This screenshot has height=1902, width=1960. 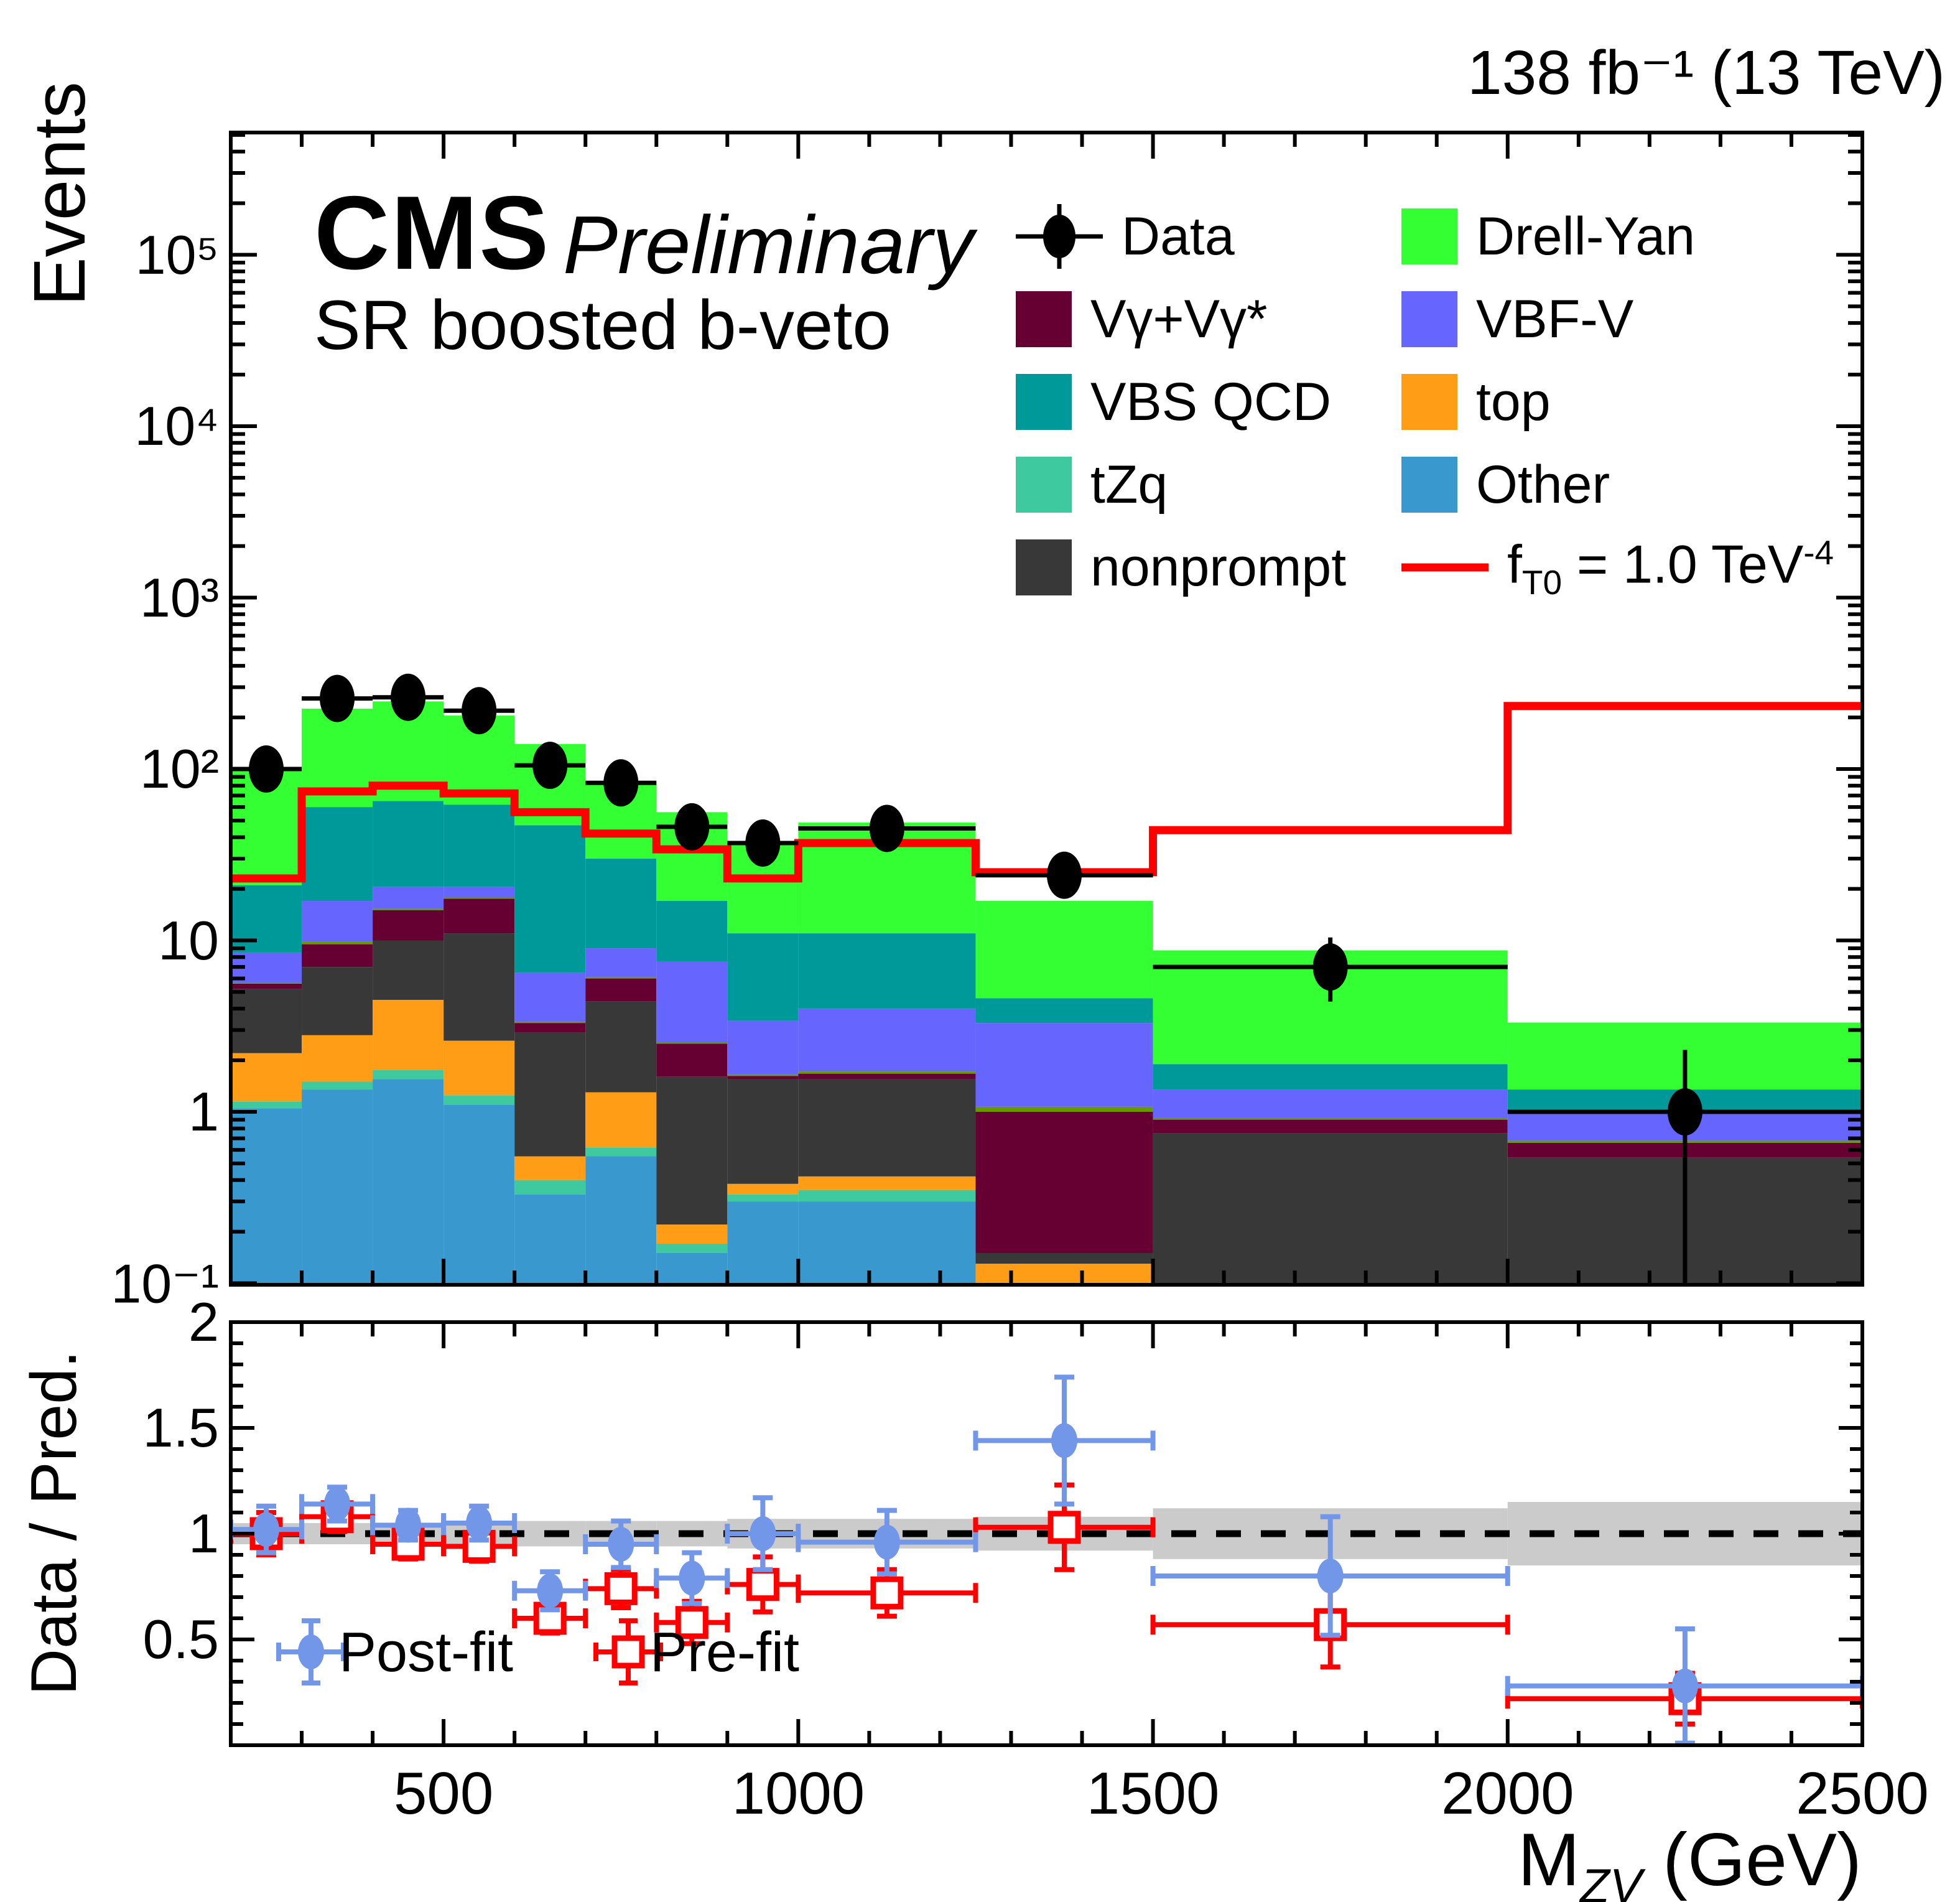 I want to click on y-tick-label: 10, so click(x=188, y=940).